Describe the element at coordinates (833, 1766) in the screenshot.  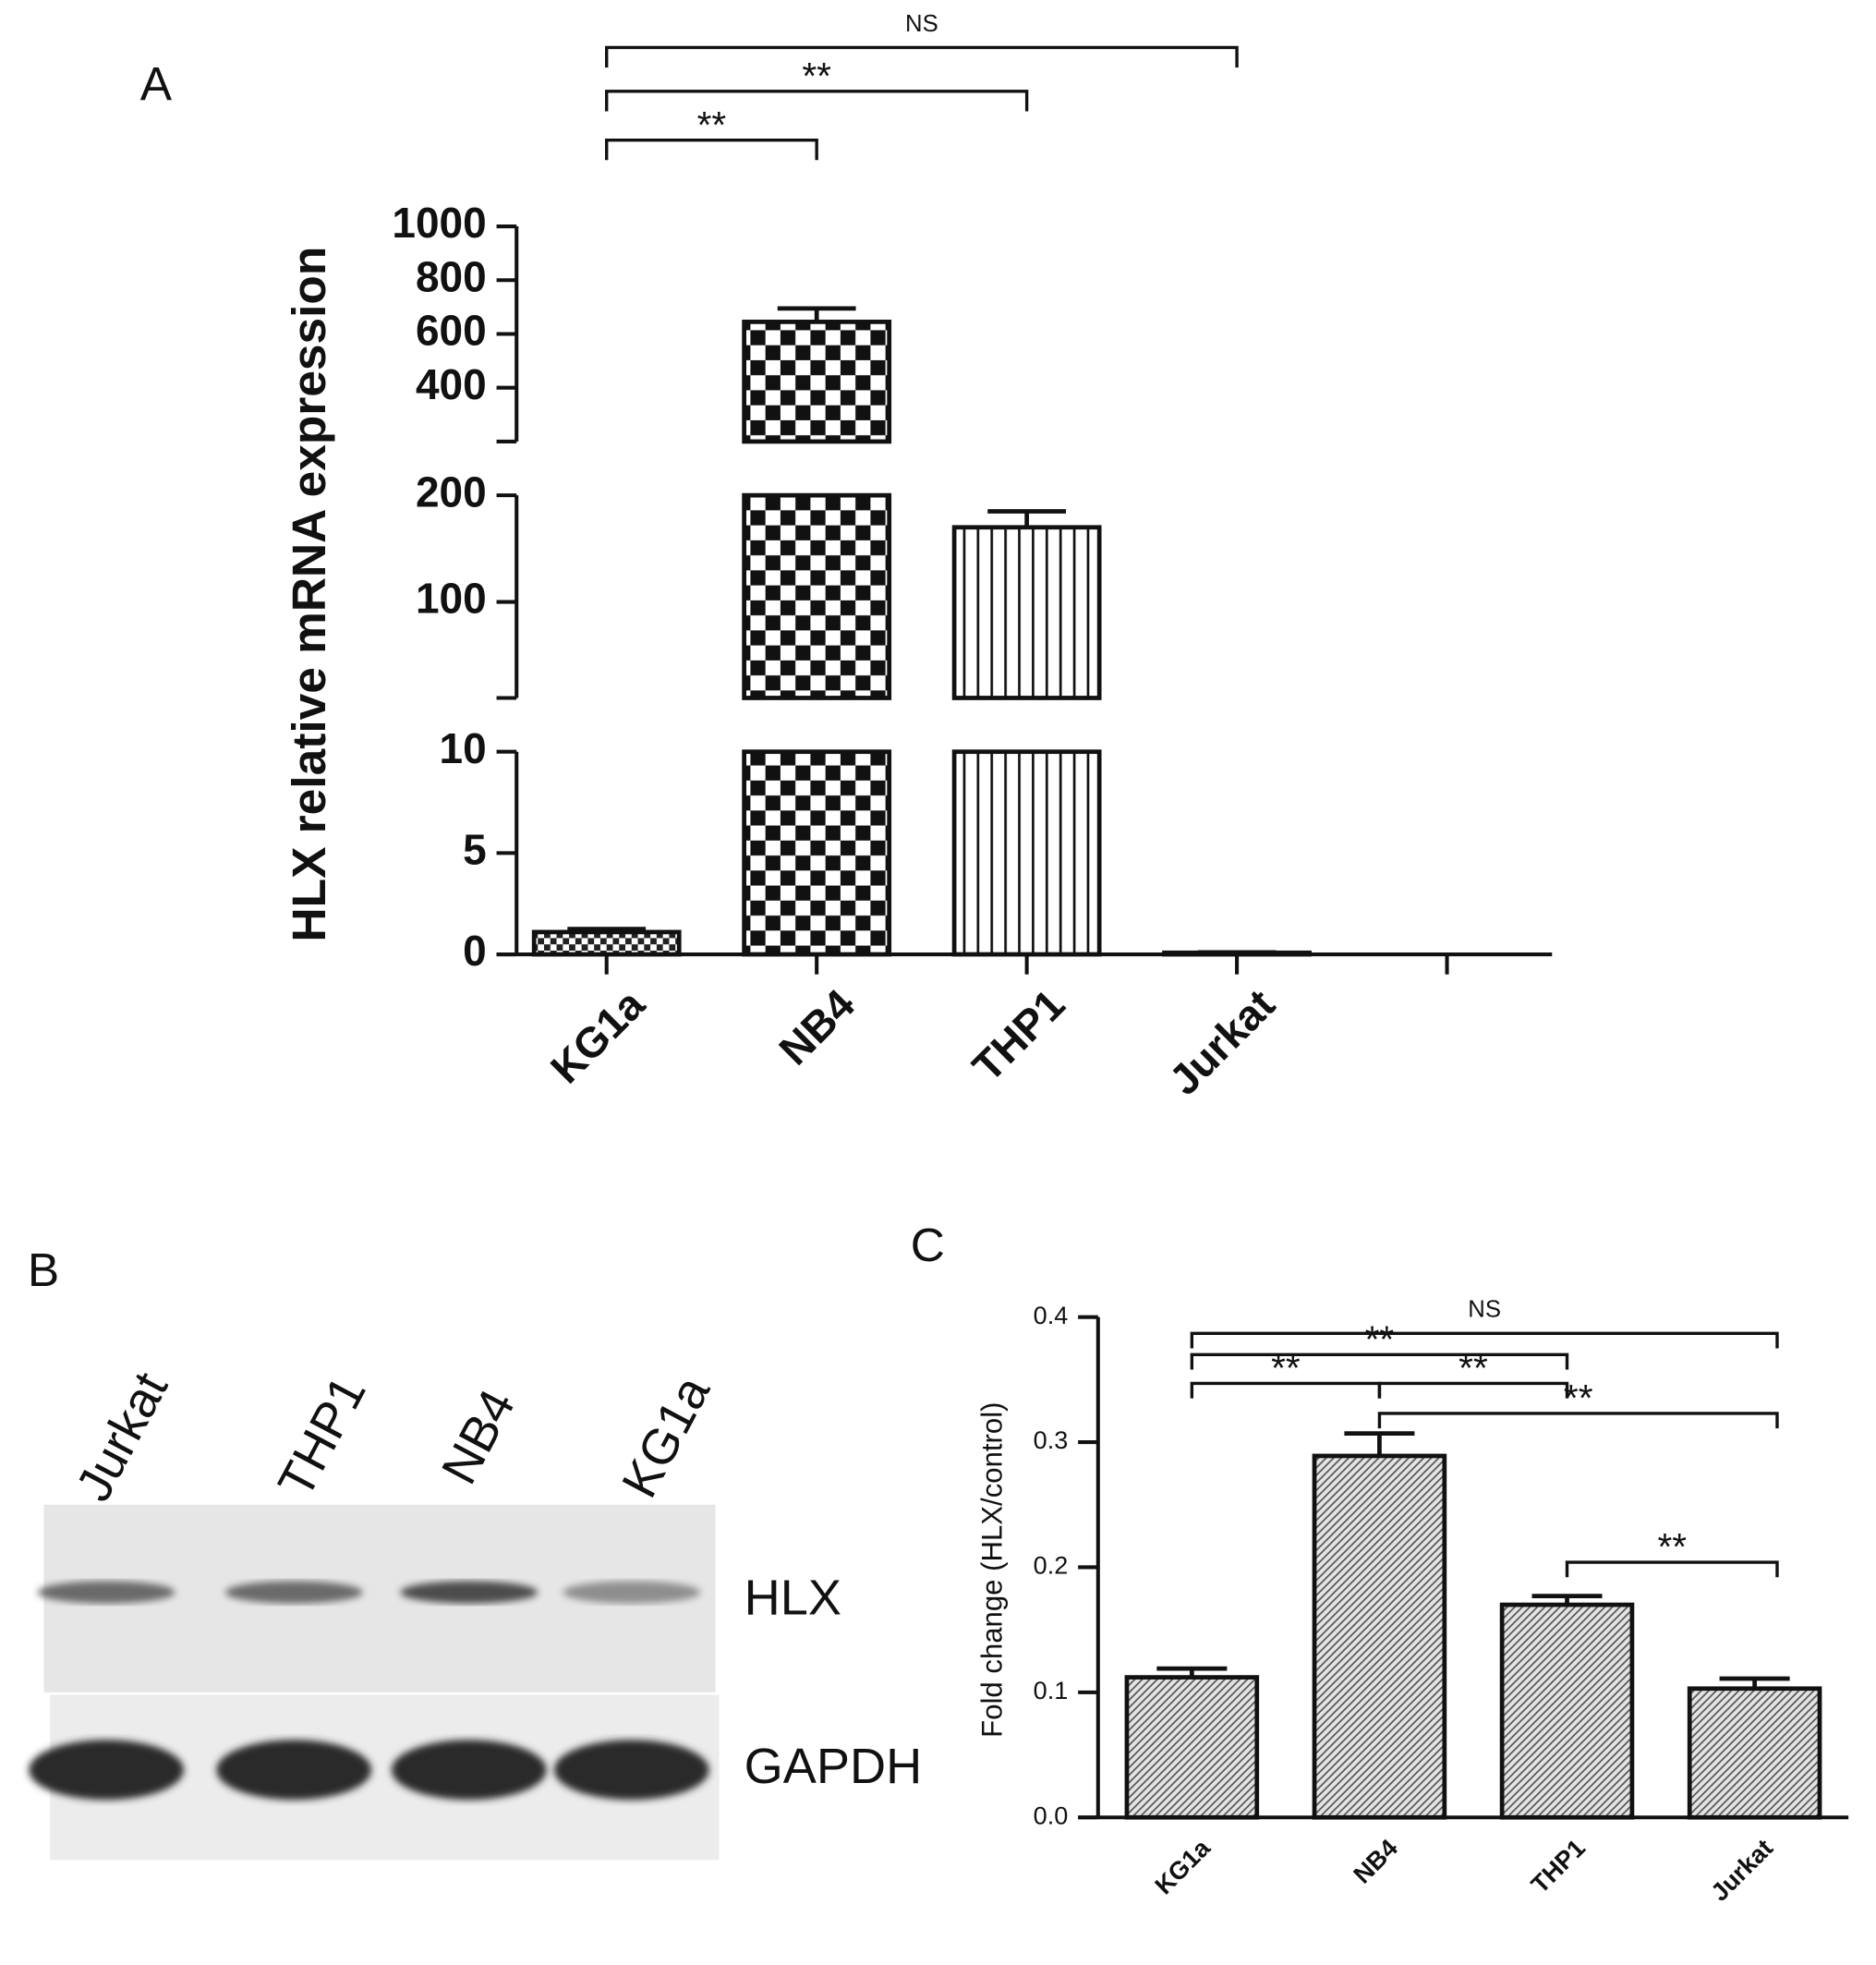
I see `band-label: GAPDH` at that location.